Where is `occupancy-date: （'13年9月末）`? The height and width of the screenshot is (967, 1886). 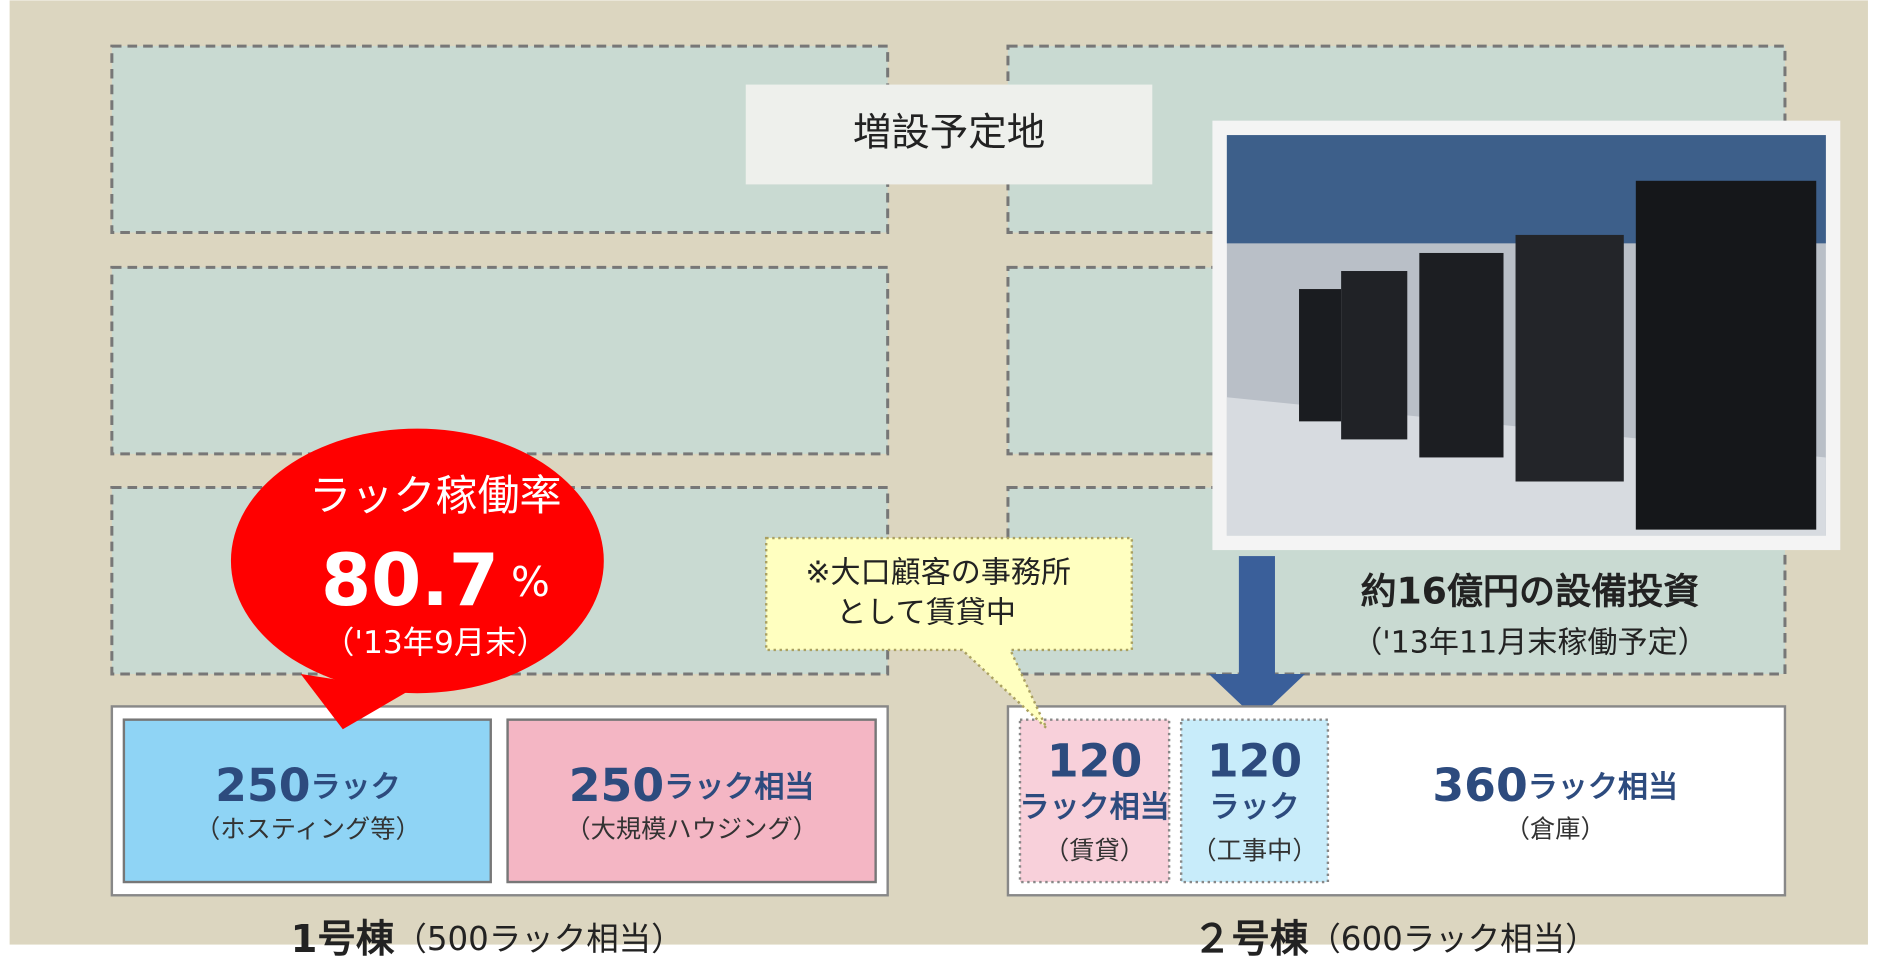
occupancy-date: （'13年9月末） is located at coordinates (435, 643).